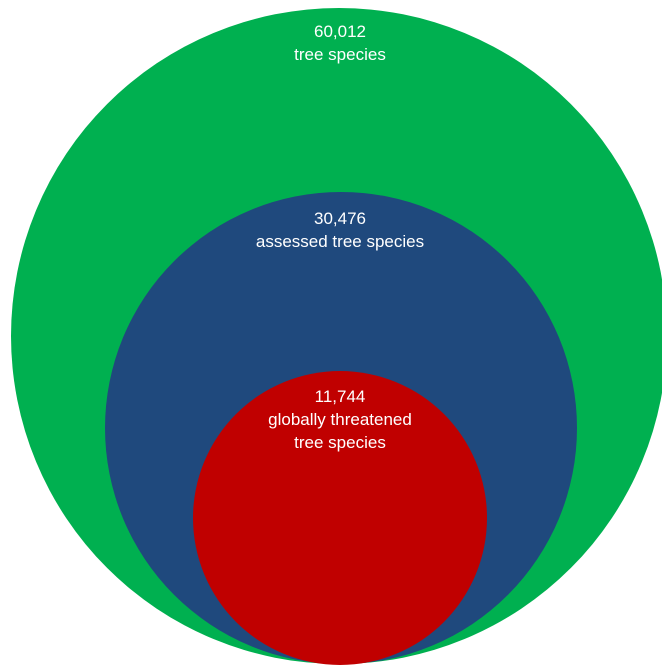  Describe the element at coordinates (340, 442) in the screenshot. I see `threatened-tree-species-text-line2: tree species` at that location.